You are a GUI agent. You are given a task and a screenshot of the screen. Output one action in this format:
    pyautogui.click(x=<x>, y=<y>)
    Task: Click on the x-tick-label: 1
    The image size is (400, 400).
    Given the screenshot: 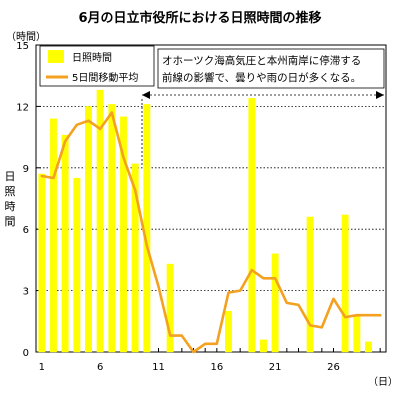 What is the action you would take?
    pyautogui.click(x=42, y=367)
    